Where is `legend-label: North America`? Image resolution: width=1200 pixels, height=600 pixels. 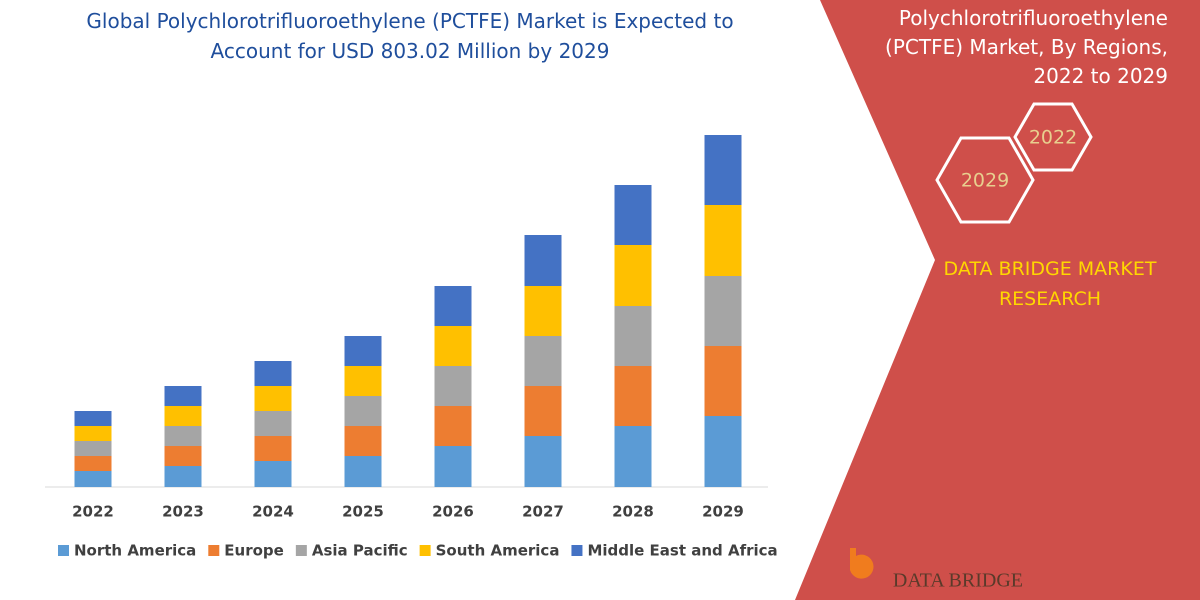 legend-label: North America is located at coordinates (135, 551).